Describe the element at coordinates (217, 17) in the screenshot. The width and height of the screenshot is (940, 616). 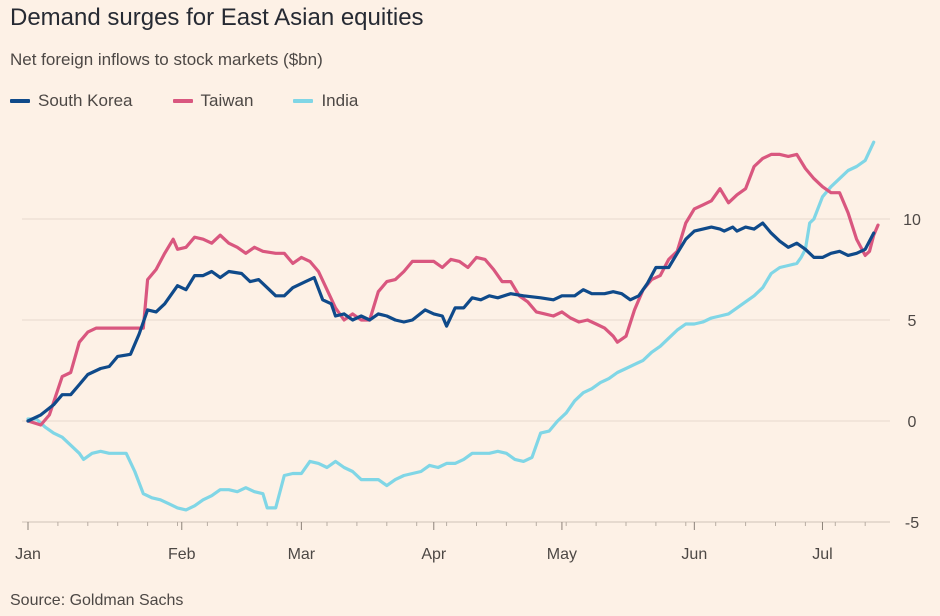
I see `chart-title: Demand surges for East Asian equities` at that location.